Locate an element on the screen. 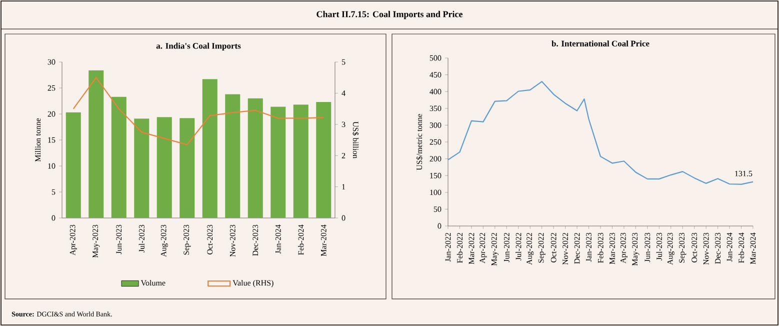 Image resolution: width=779 pixels, height=326 pixels. y-tick-label: 350 is located at coordinates (436, 109).